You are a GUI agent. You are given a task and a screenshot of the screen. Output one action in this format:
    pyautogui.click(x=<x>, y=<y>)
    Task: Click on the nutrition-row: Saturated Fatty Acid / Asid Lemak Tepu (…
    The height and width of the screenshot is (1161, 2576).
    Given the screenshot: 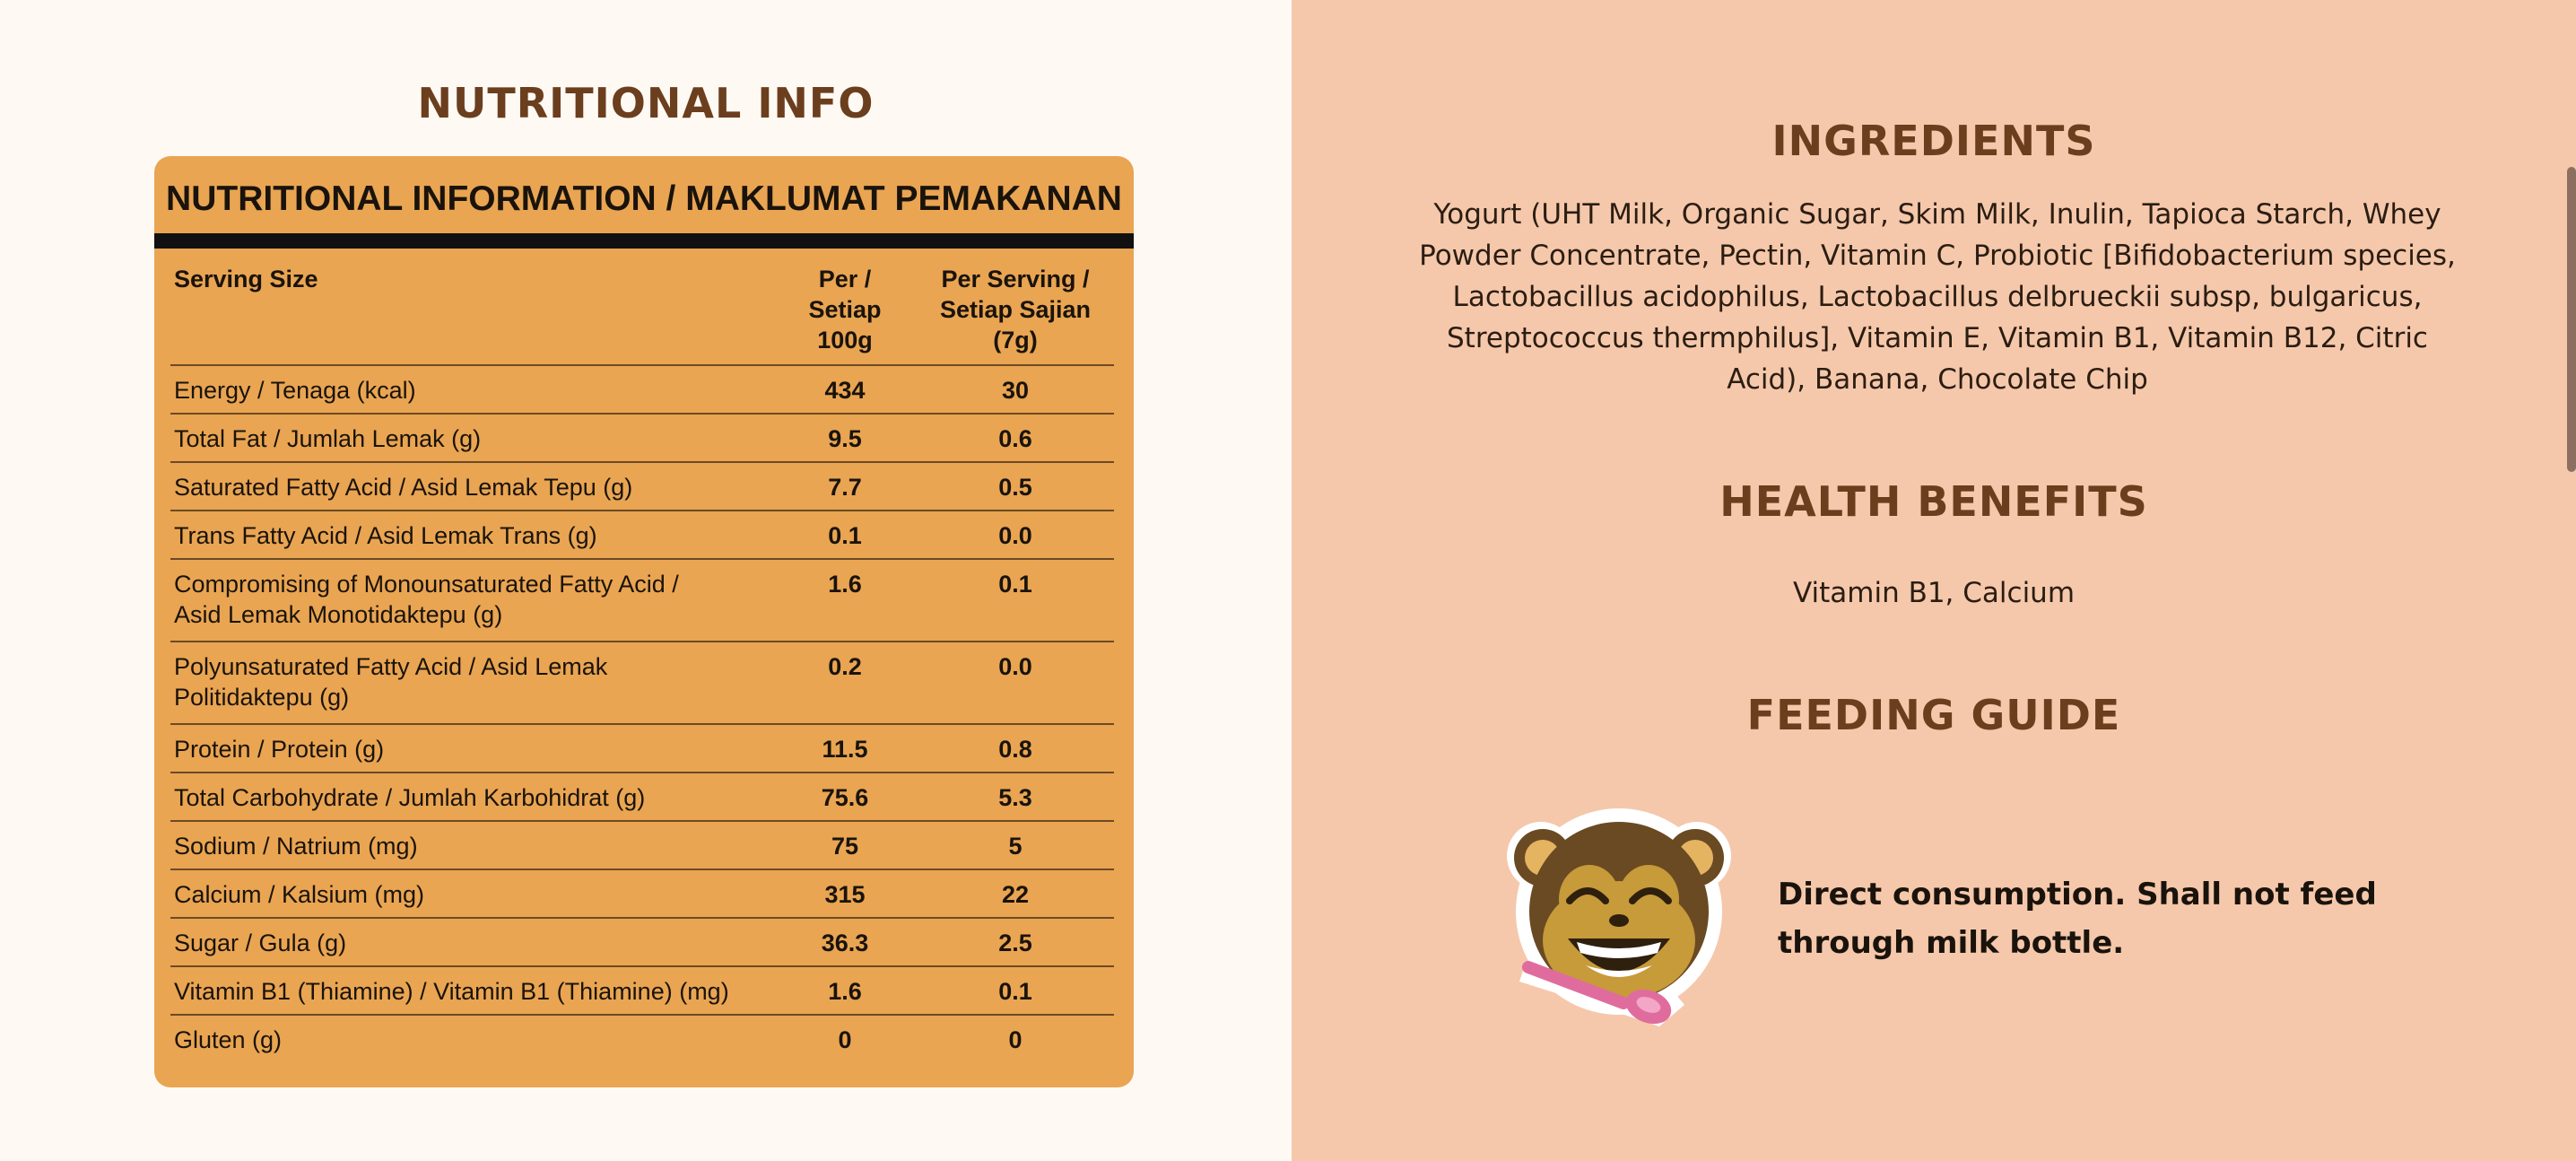 What is the action you would take?
    pyautogui.click(x=642, y=486)
    